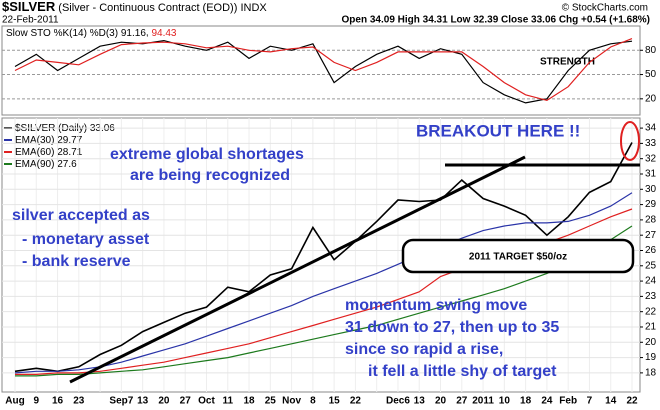 This screenshot has height=410, width=660. Describe the element at coordinates (398, 401) in the screenshot. I see `x-tick-label: Dec6` at that location.